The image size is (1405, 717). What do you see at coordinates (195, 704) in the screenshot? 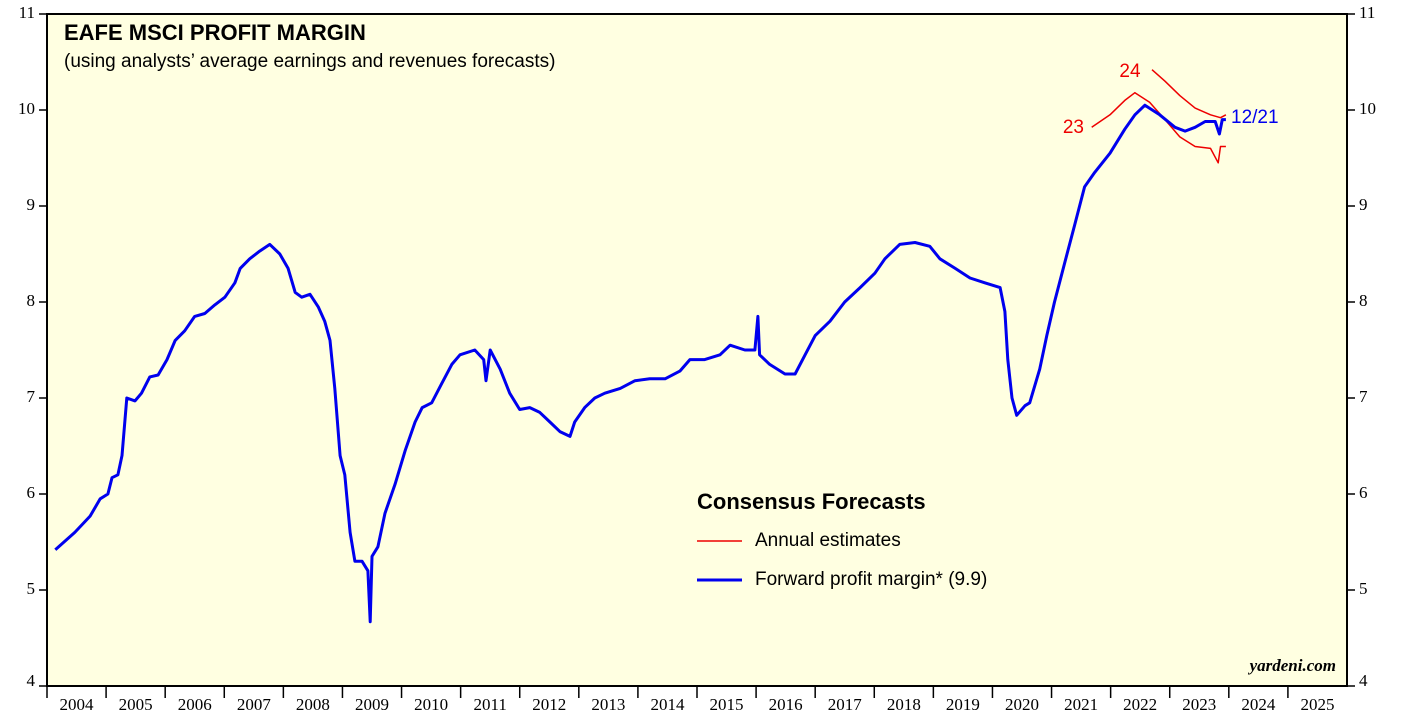
I see `x-tick-label: 2006` at bounding box center [195, 704].